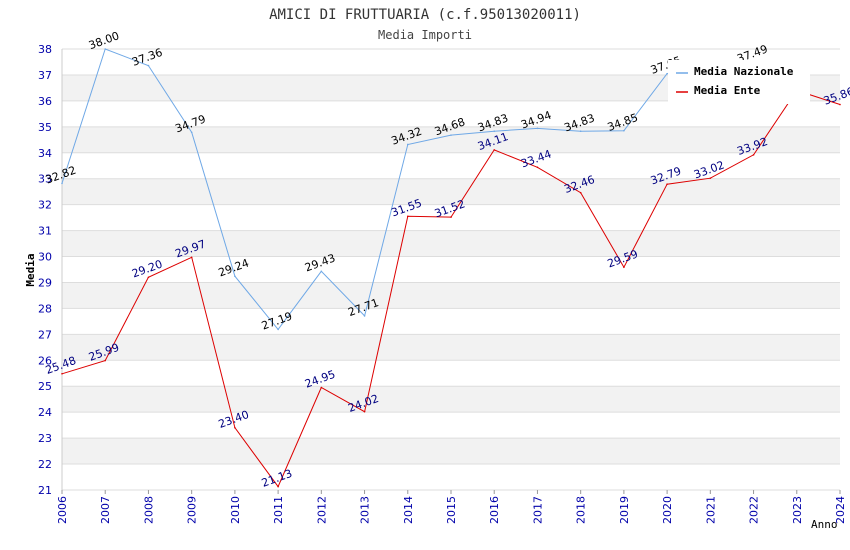  Describe the element at coordinates (425, 35) in the screenshot. I see `chart-subtitle: Media Importi` at that location.